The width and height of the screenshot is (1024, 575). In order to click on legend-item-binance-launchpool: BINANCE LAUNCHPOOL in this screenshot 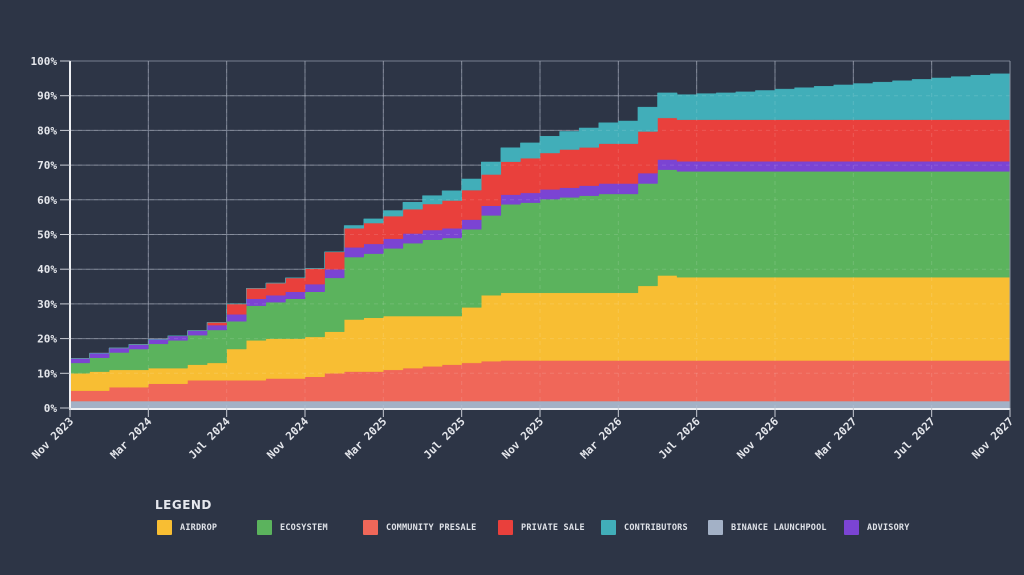, I will do `click(767, 527)`.